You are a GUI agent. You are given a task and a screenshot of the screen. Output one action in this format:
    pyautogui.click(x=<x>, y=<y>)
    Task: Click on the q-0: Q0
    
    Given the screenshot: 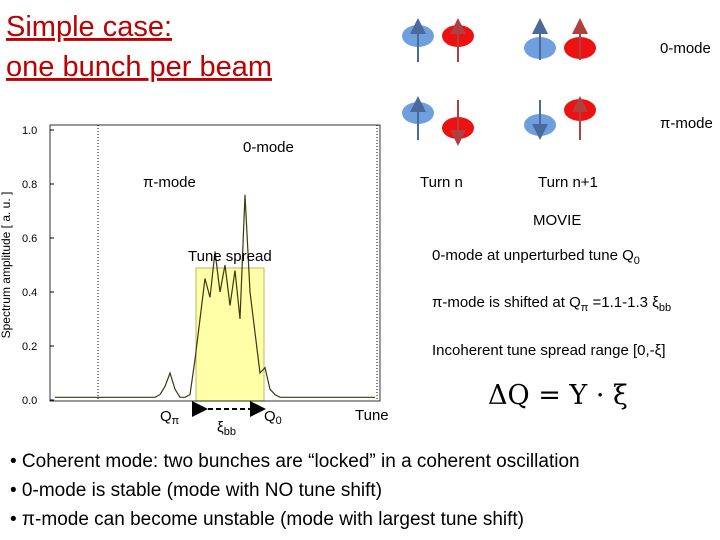 What is the action you would take?
    pyautogui.click(x=273, y=417)
    